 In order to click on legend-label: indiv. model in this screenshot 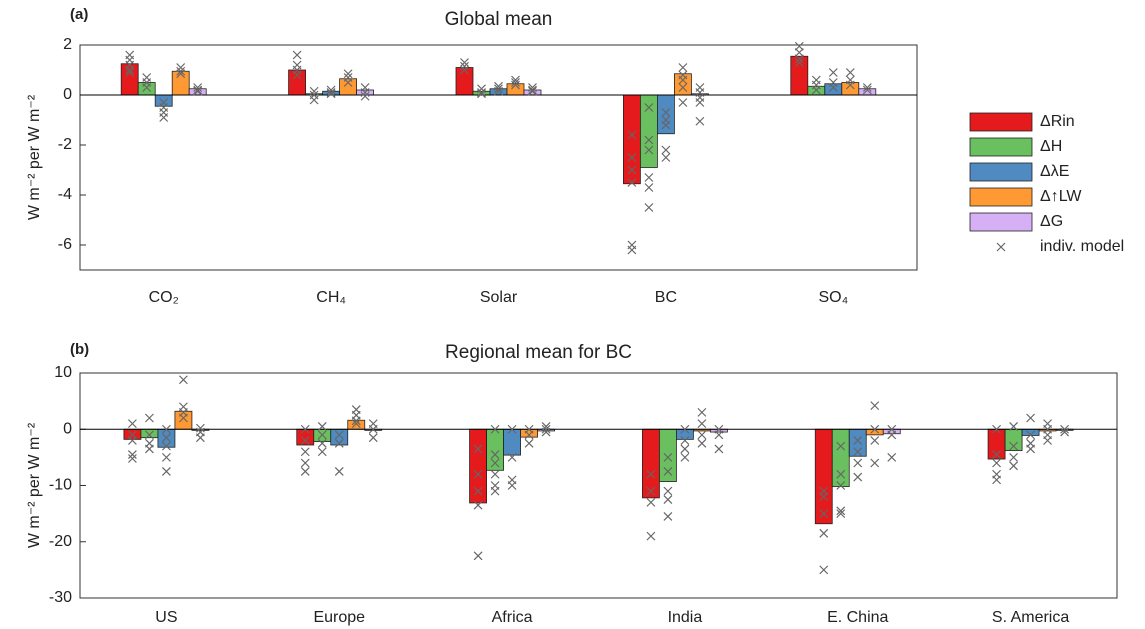, I will do `click(1082, 246)`.